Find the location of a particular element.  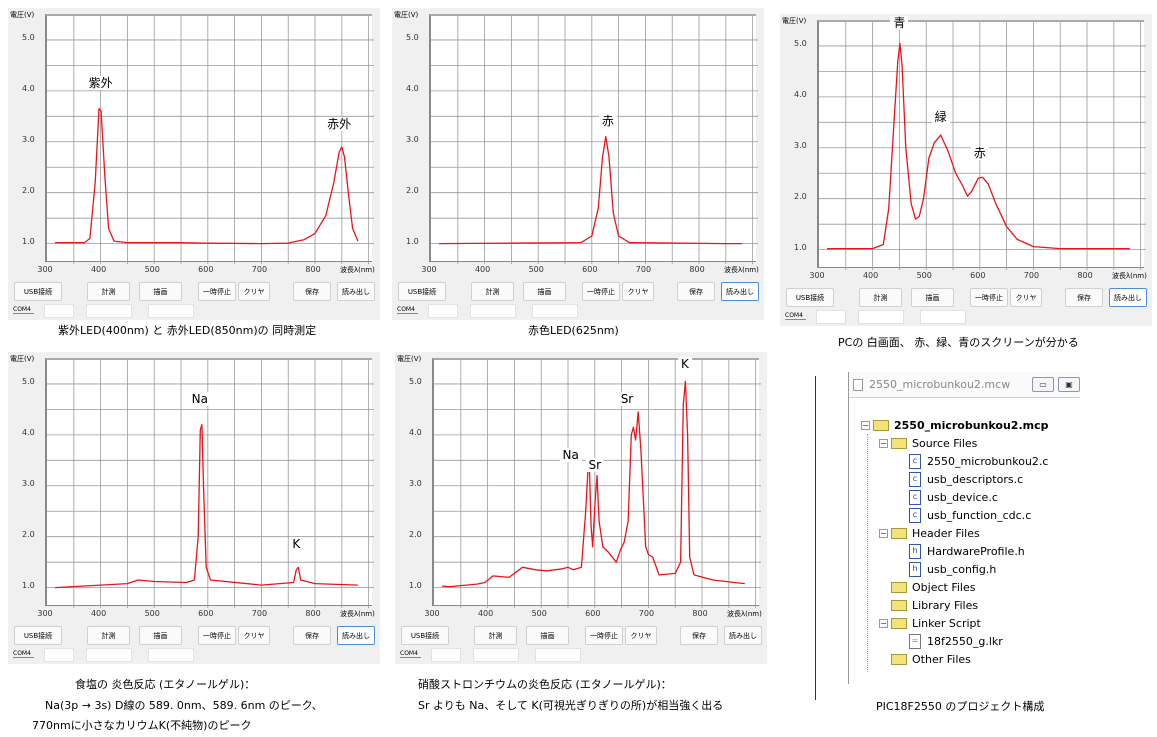

x-axis-label: 波長λ(nm) is located at coordinates (357, 270).